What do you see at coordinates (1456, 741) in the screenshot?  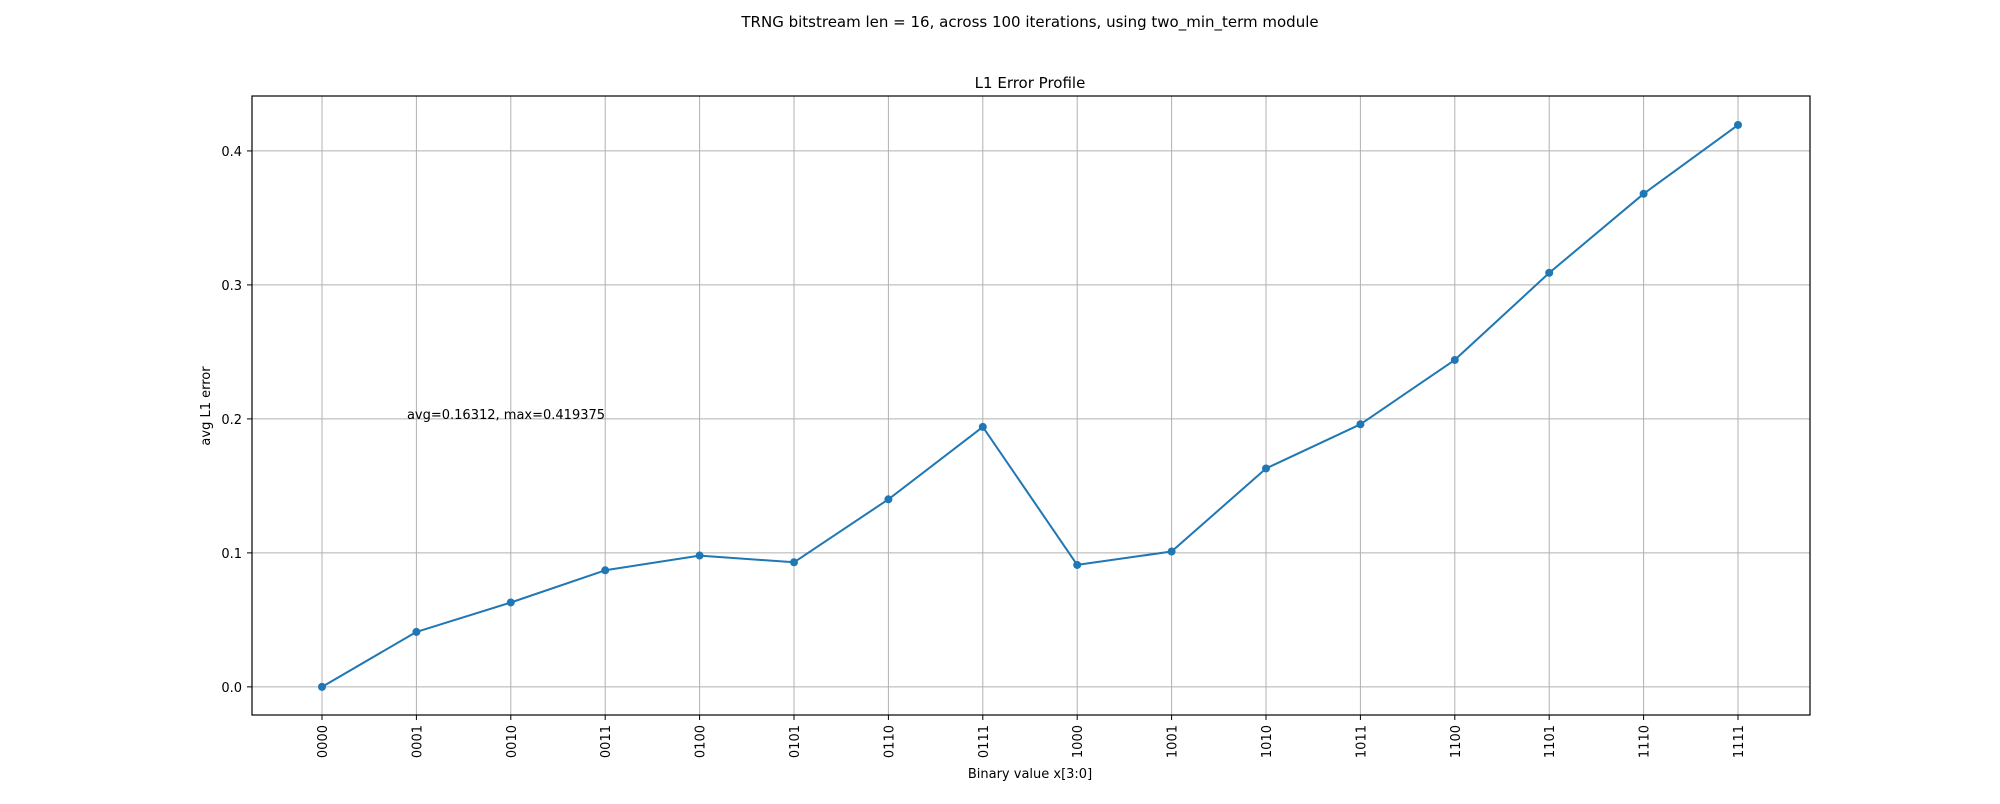 I see `x-tick-label: 1100` at bounding box center [1456, 741].